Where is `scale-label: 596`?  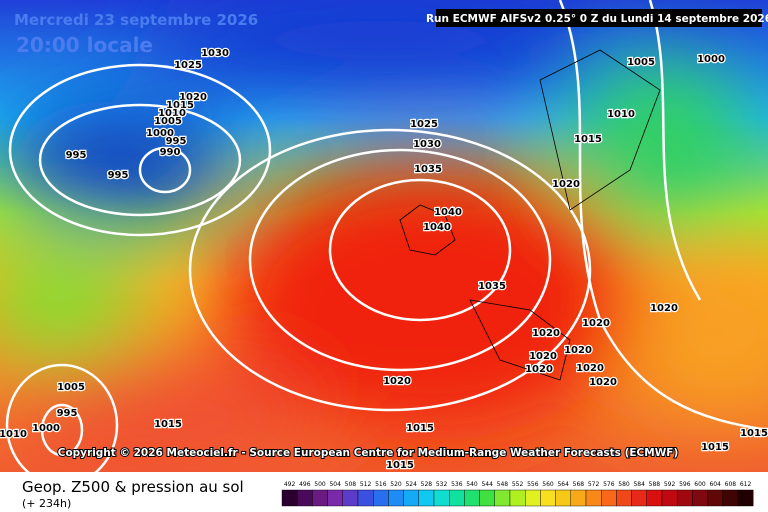
scale-label: 596 is located at coordinates (685, 484).